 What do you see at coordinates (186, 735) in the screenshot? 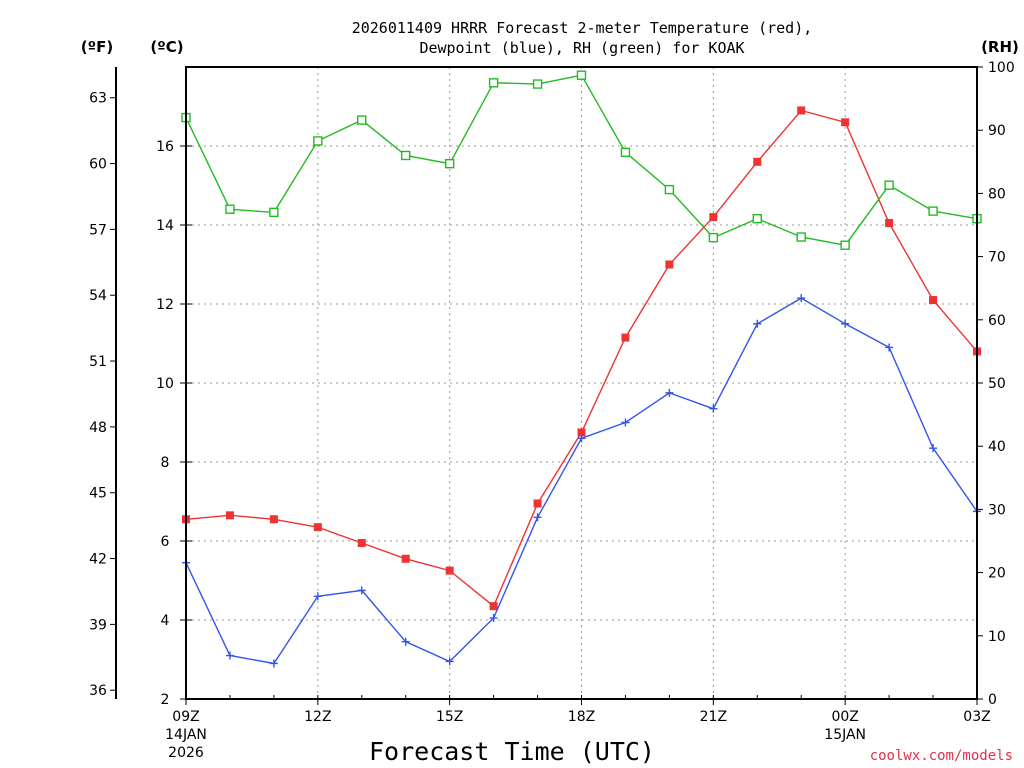
I see `x-tick-sublabel: 14JAN` at bounding box center [186, 735].